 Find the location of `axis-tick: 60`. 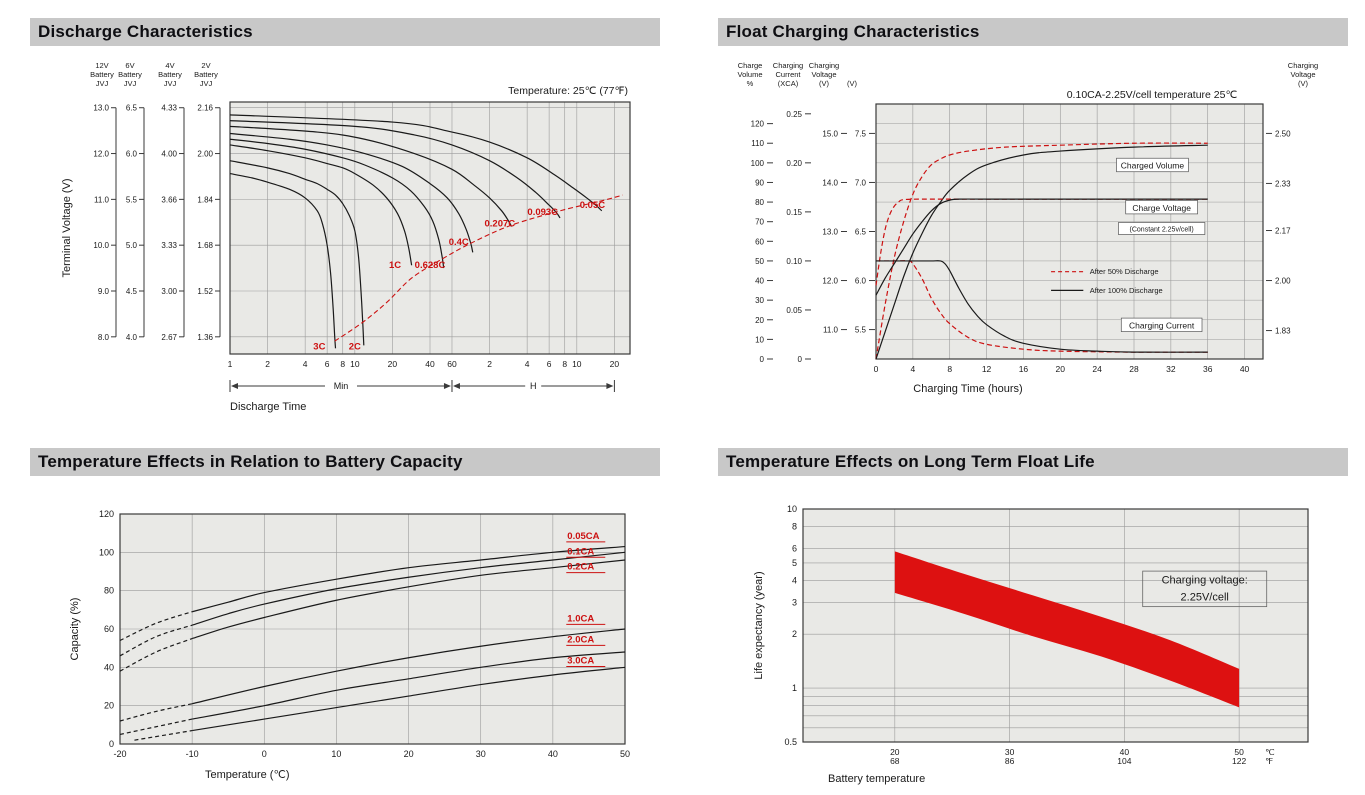

axis-tick: 60 is located at coordinates (759, 241).